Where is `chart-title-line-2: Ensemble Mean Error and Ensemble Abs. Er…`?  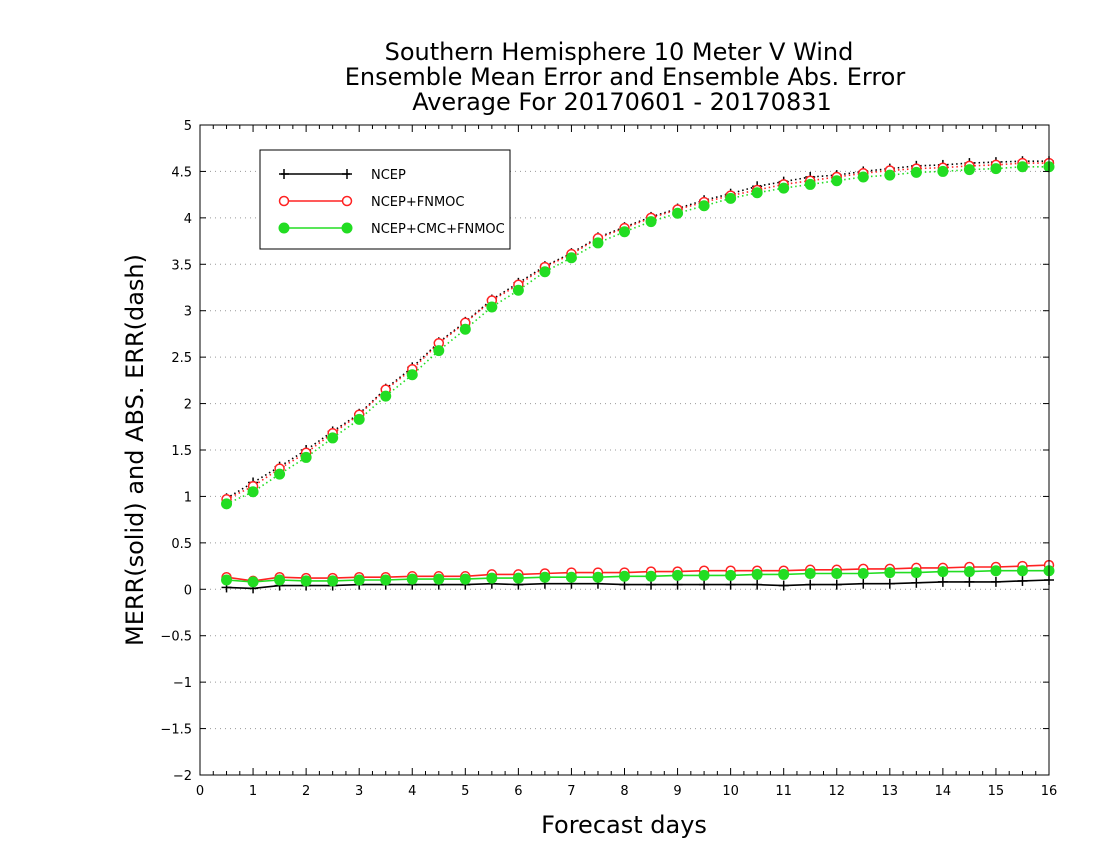
chart-title-line-2: Ensemble Mean Error and Ensemble Abs. Er… is located at coordinates (625, 77).